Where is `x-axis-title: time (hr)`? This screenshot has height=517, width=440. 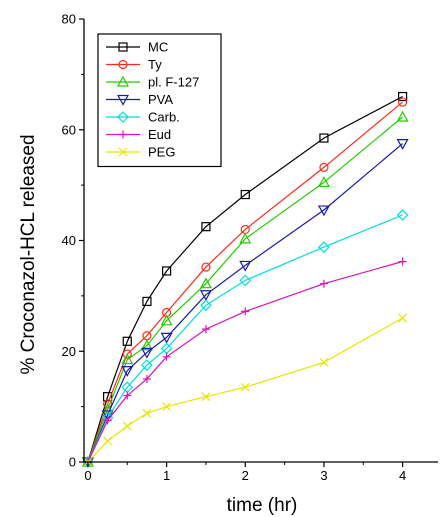 x-axis-title: time (hr) is located at coordinates (262, 505).